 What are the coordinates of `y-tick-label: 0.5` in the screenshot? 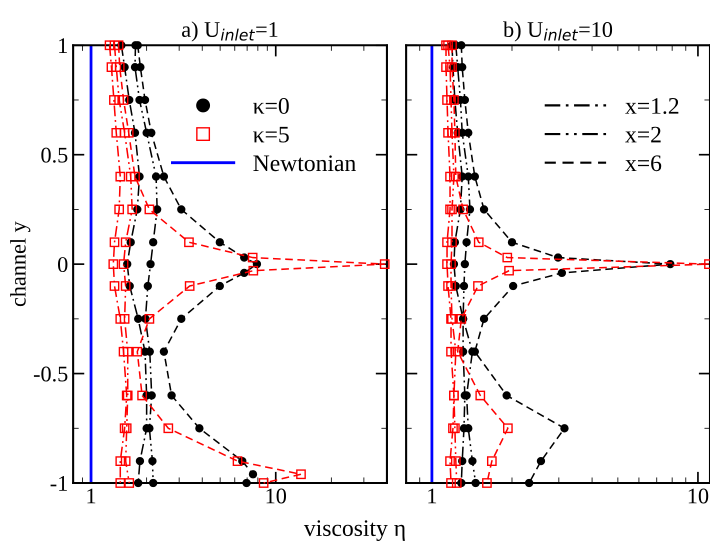 It's located at (54, 155).